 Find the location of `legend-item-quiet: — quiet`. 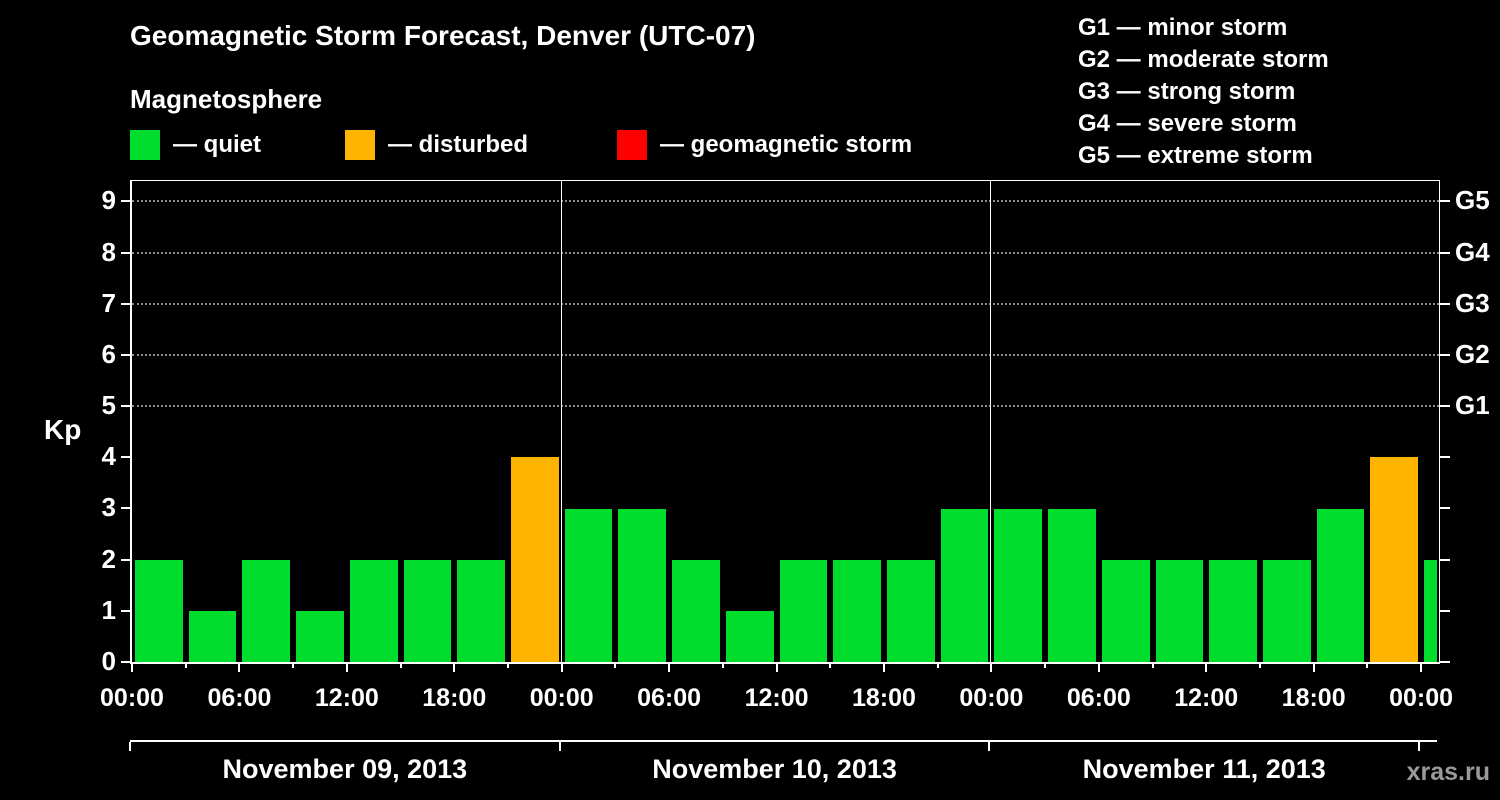

legend-item-quiet: — quiet is located at coordinates (195, 145).